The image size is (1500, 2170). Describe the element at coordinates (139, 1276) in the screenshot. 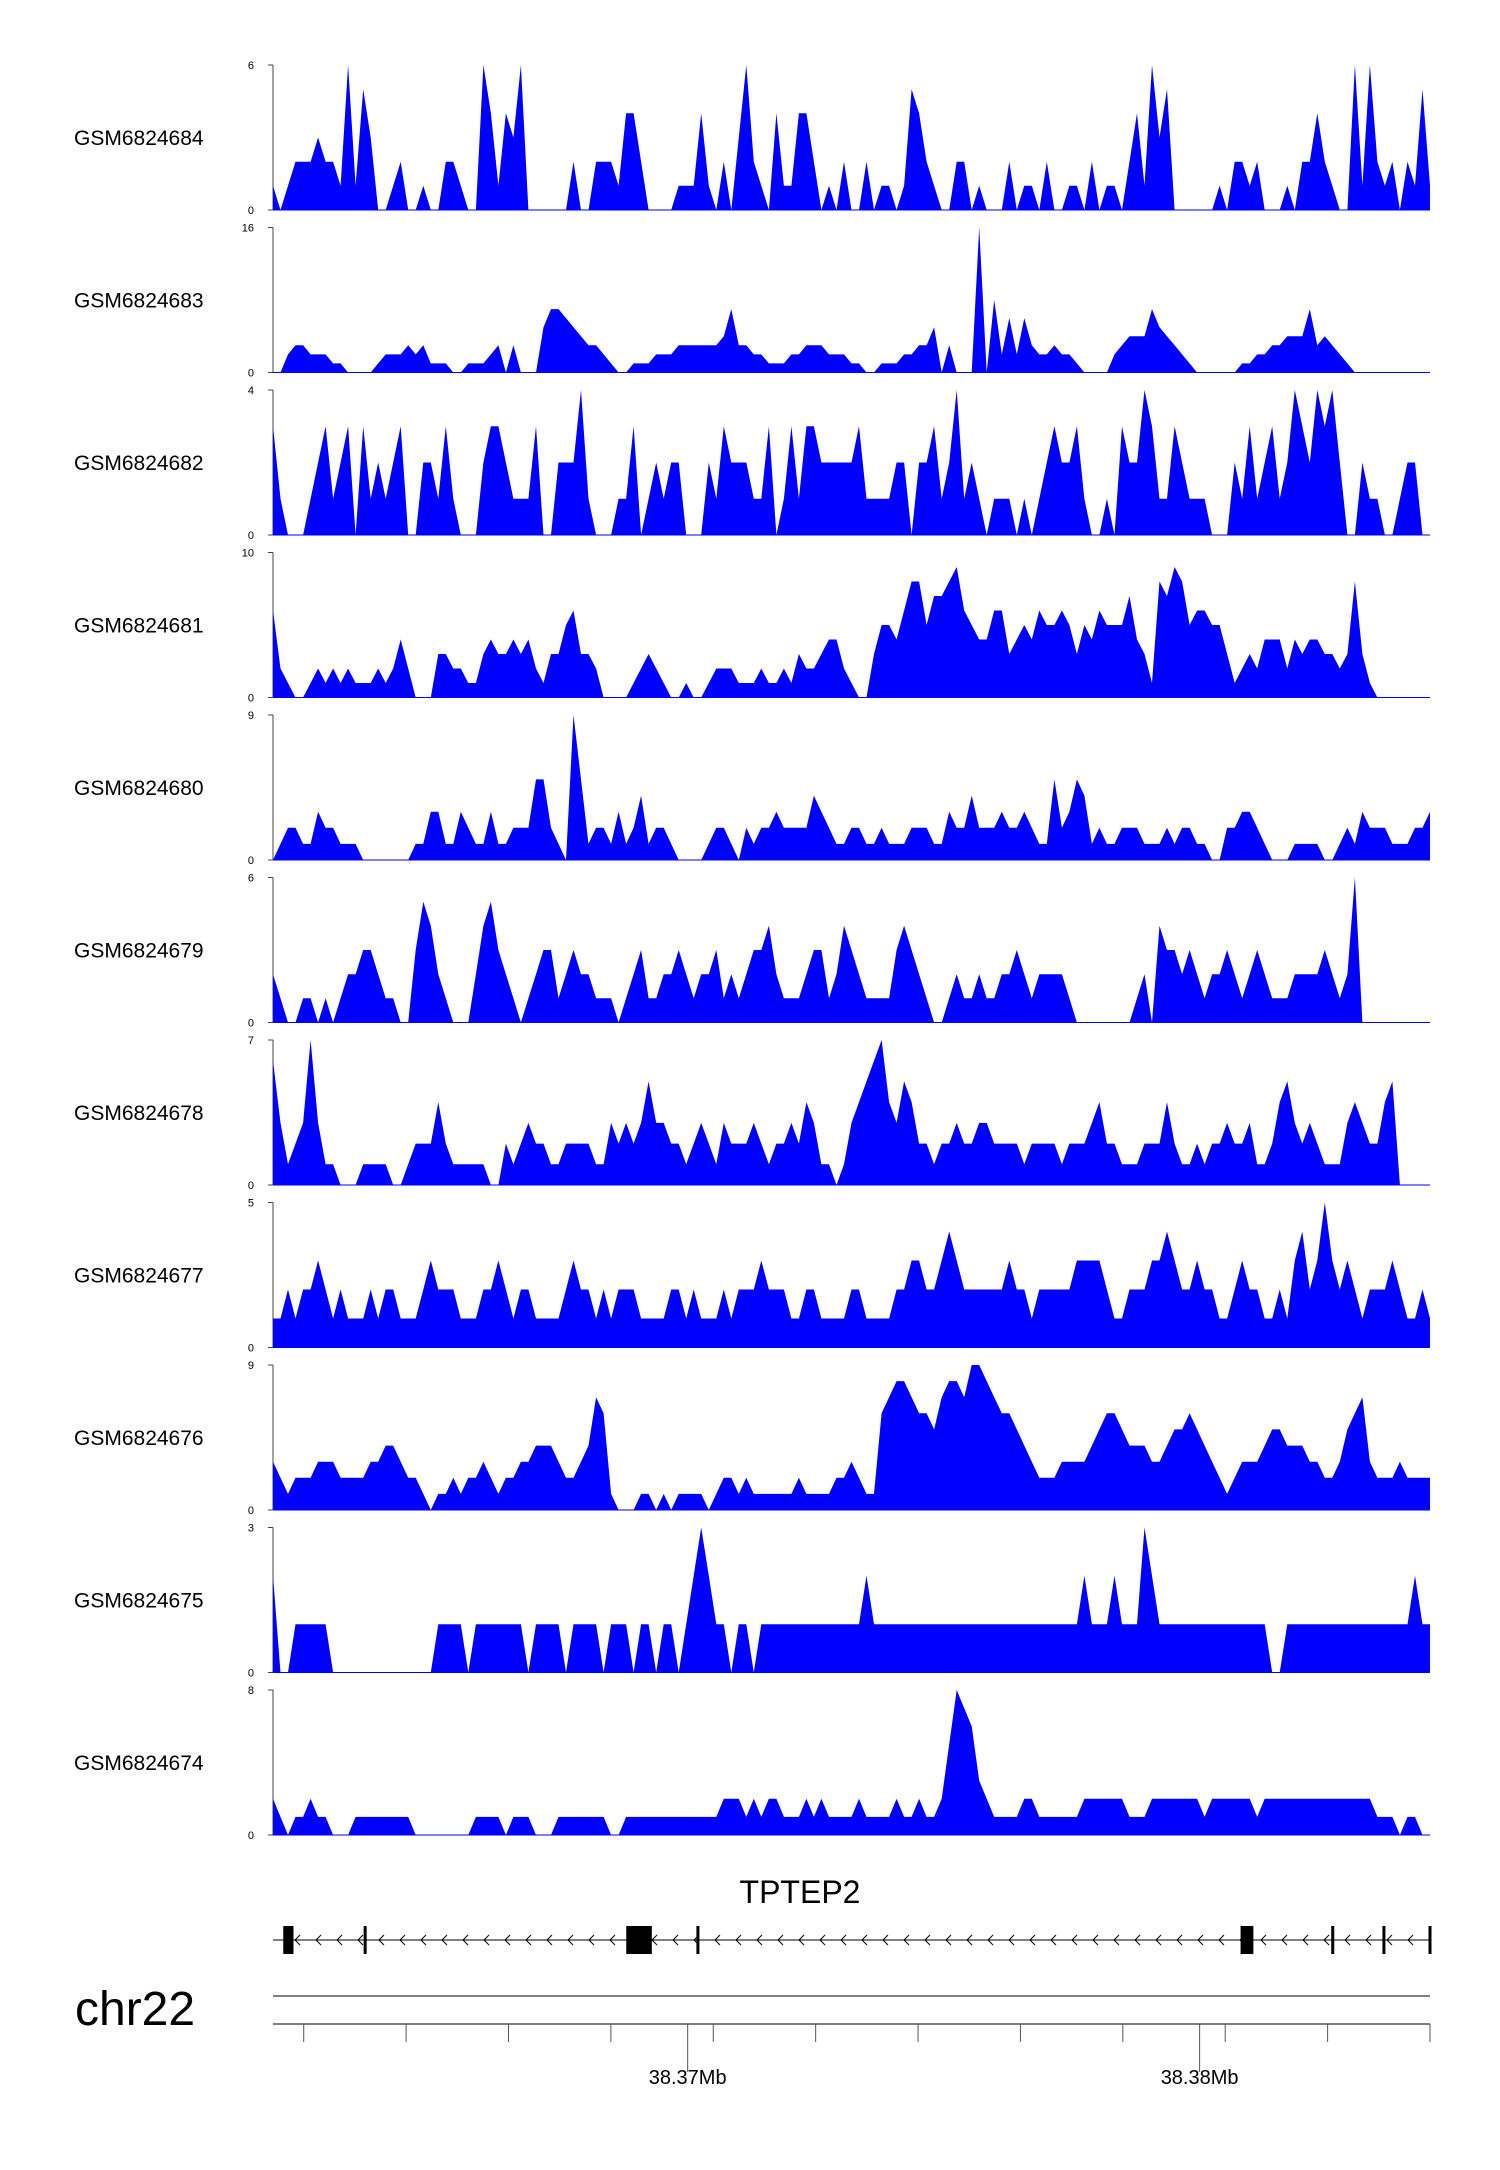

I see `track-label: GSM6824677` at that location.